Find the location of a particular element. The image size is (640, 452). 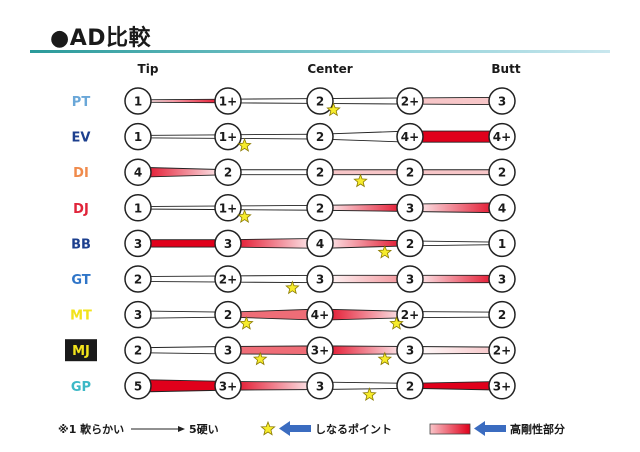

row-gt: GT 2 2+ 3 3 3 is located at coordinates (293, 280).